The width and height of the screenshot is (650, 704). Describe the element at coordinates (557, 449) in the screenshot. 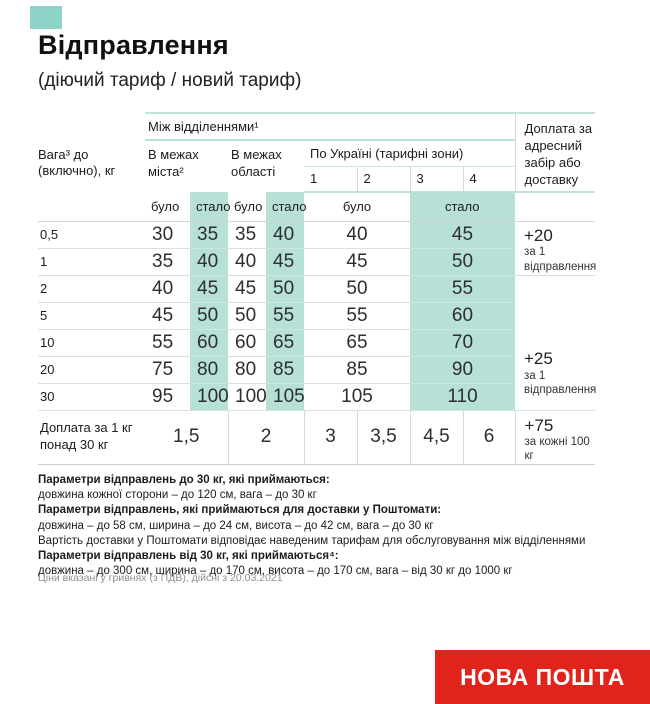

I see `surcharge-note: за кожні 100 кг` at that location.